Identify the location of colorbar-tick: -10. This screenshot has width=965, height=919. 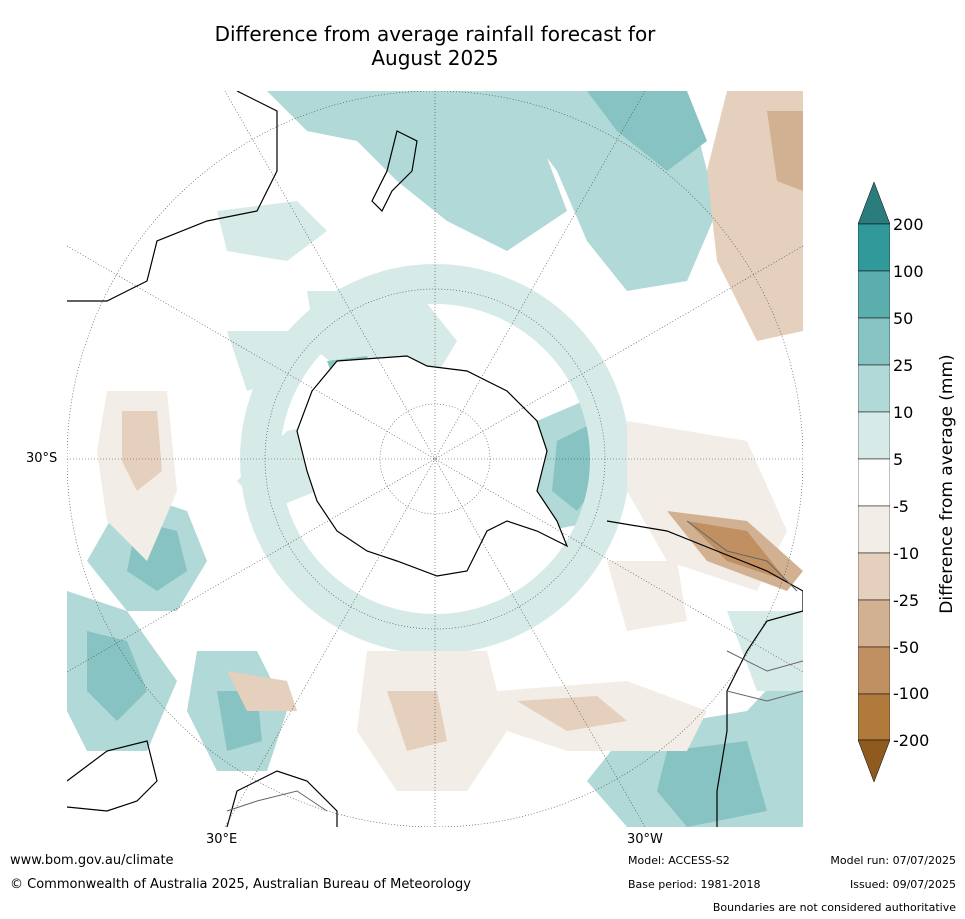
(906, 553).